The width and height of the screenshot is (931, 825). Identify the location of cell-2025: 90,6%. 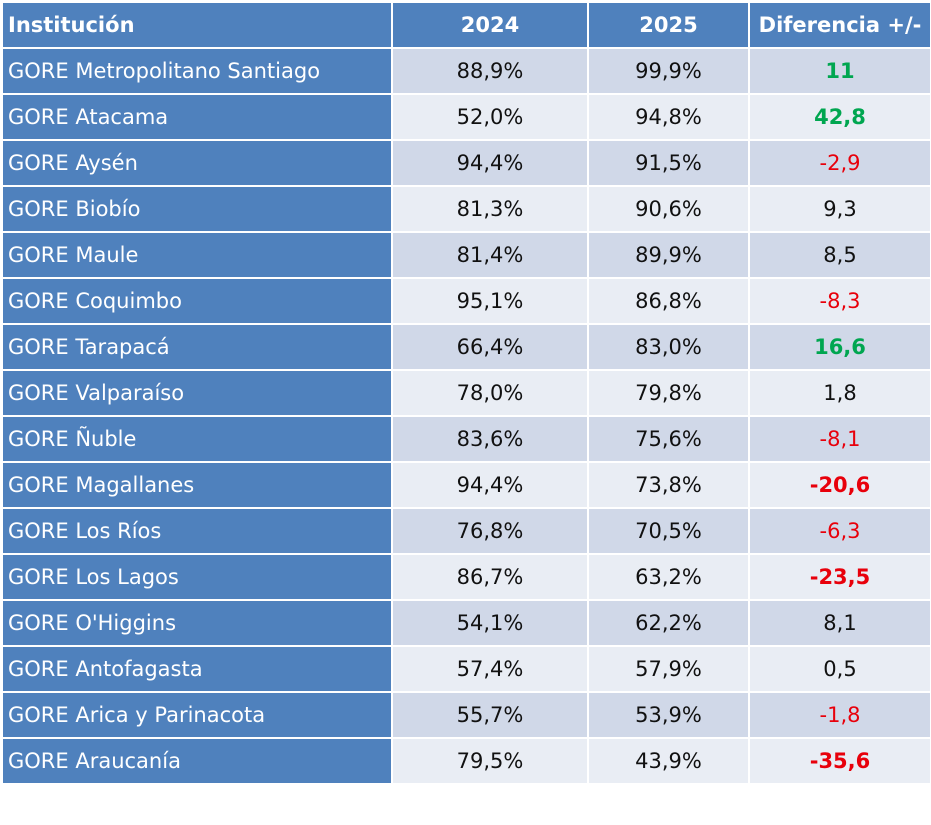
(668, 209).